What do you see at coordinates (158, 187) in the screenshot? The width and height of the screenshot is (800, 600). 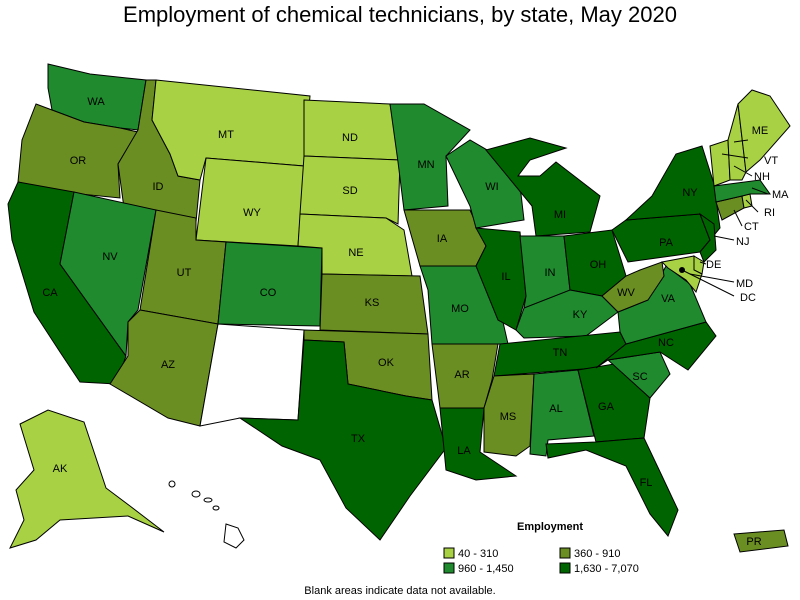 I see `label-id: ID` at bounding box center [158, 187].